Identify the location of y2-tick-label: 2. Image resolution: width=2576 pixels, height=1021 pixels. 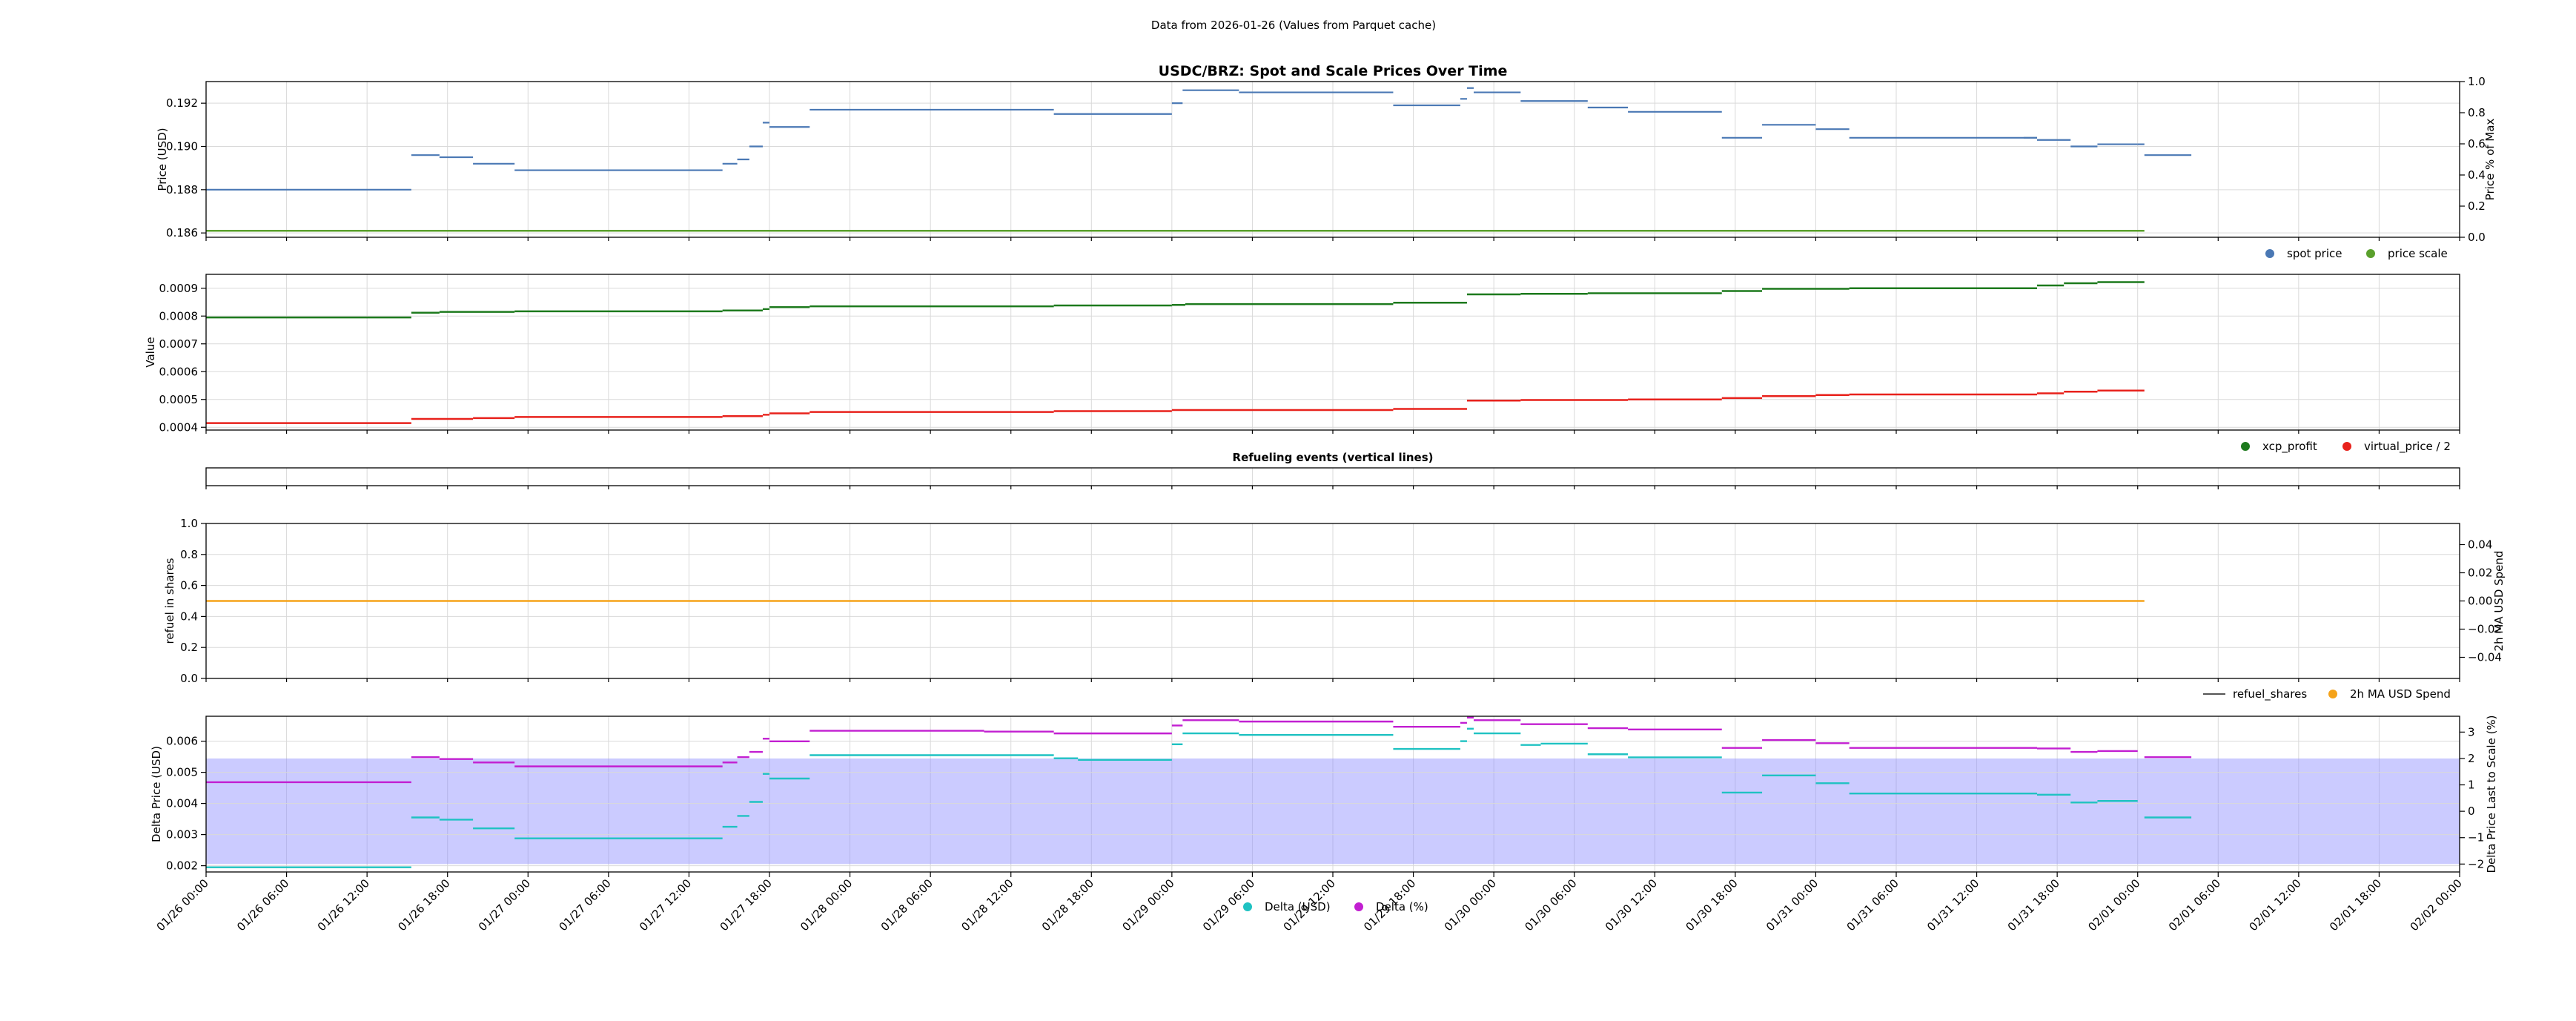
(2471, 758).